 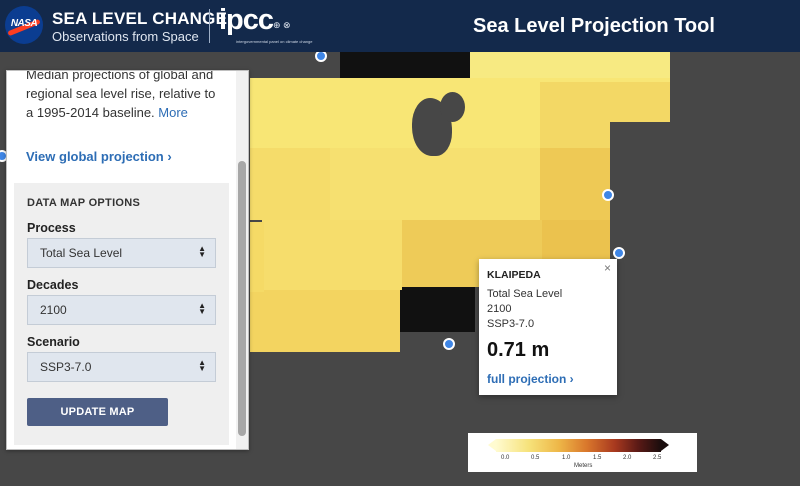 I want to click on popup-process: Total Sea Level, so click(x=525, y=294).